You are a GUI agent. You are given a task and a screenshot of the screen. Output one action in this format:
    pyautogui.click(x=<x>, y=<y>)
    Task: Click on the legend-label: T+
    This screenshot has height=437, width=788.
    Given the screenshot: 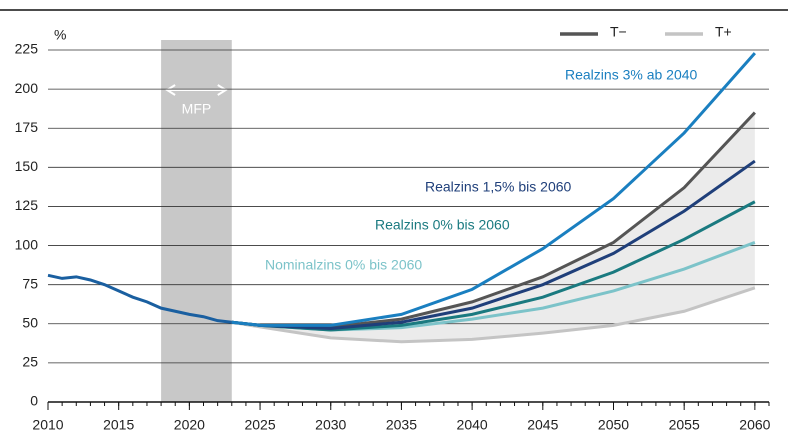 What is the action you would take?
    pyautogui.click(x=723, y=32)
    